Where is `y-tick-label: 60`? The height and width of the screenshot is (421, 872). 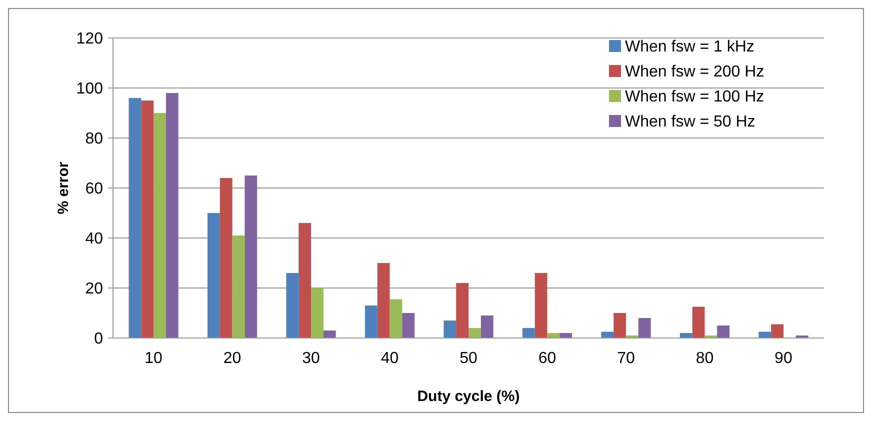
y-tick-label: 60 is located at coordinates (94, 189).